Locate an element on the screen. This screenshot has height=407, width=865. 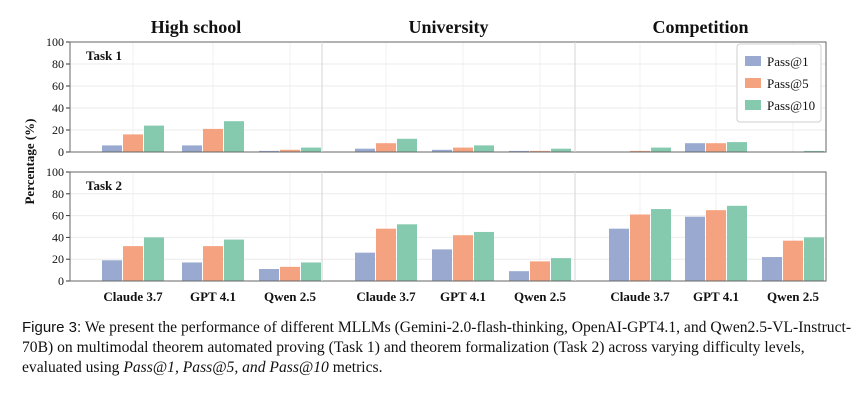
column-title: University is located at coordinates (449, 27).